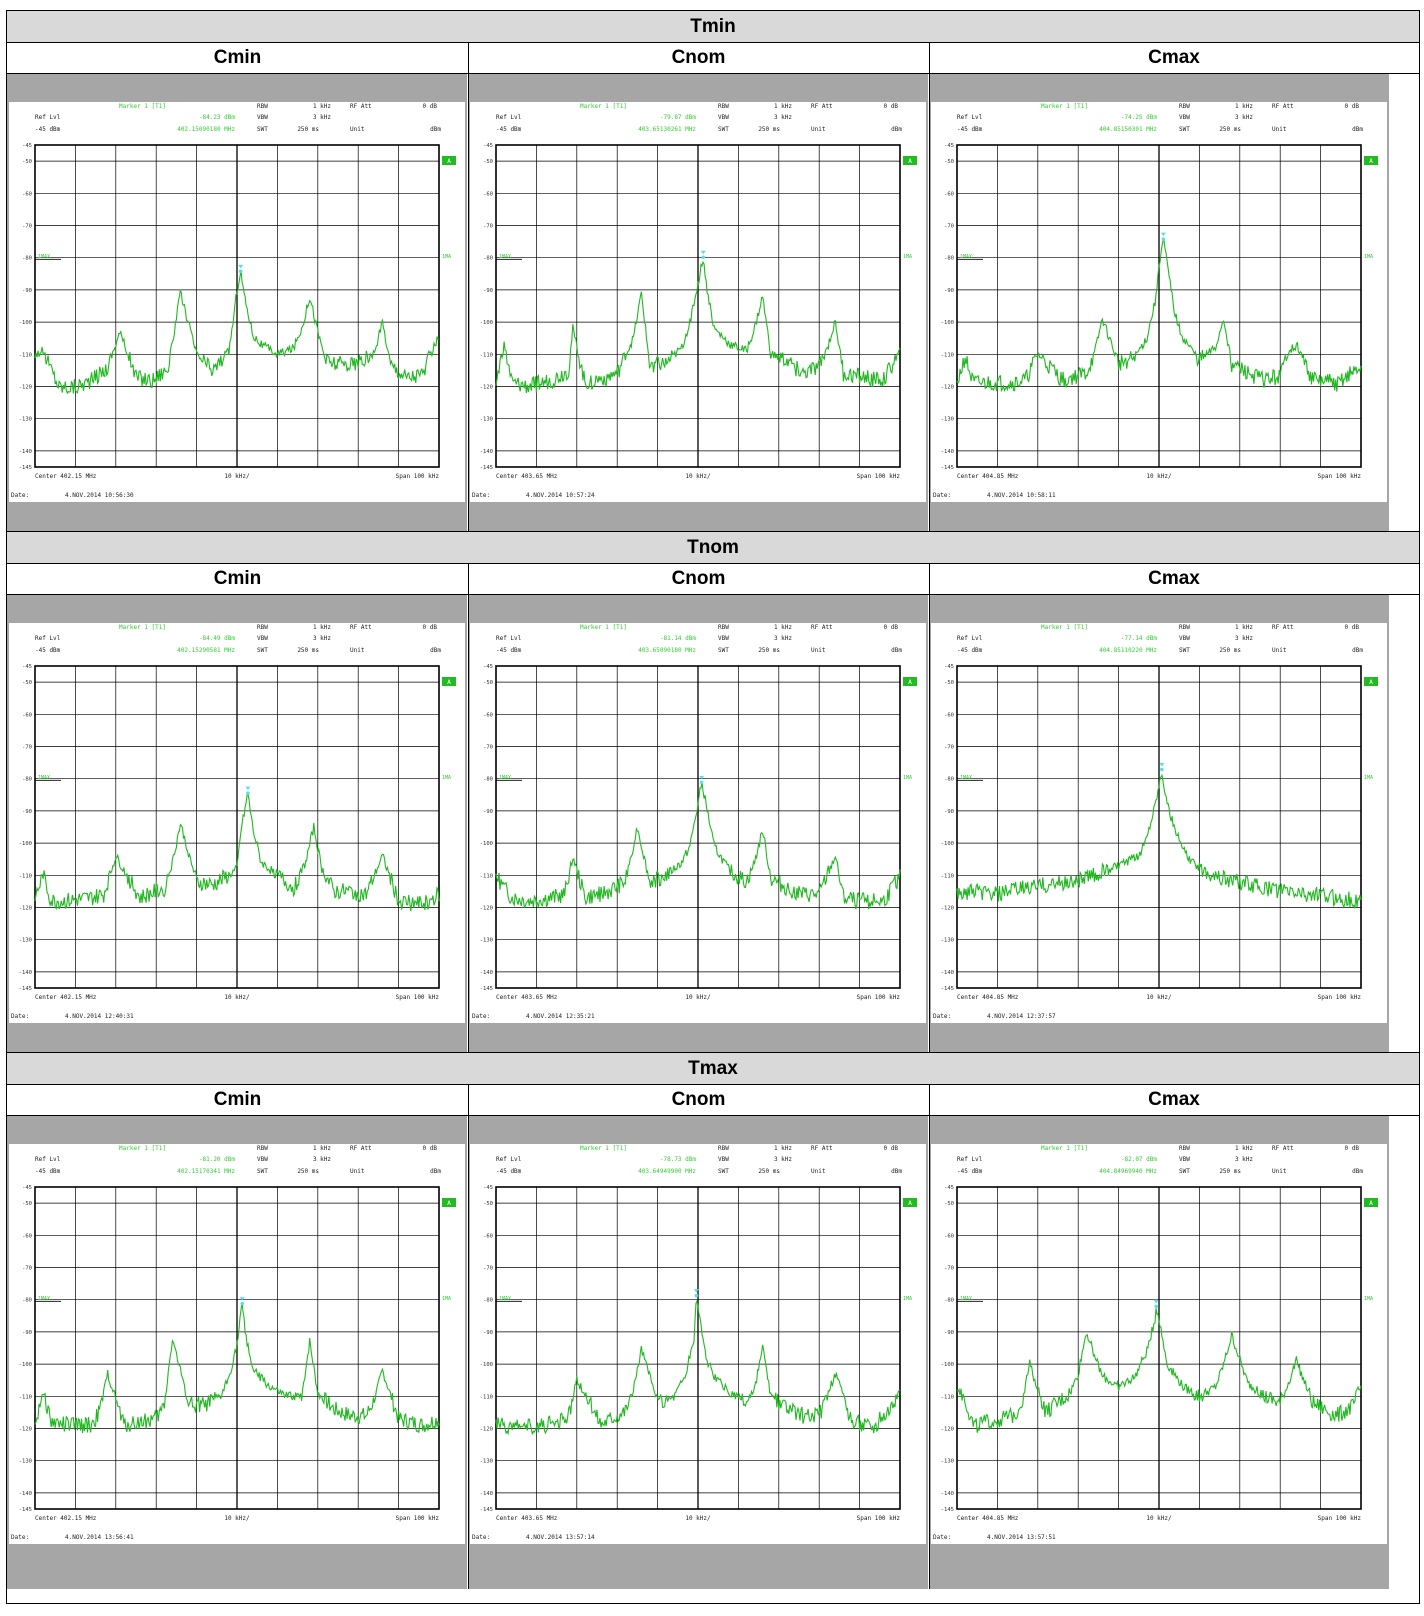 The image size is (1424, 1616). Describe the element at coordinates (949, 748) in the screenshot. I see `y-tick-label: -70` at that location.